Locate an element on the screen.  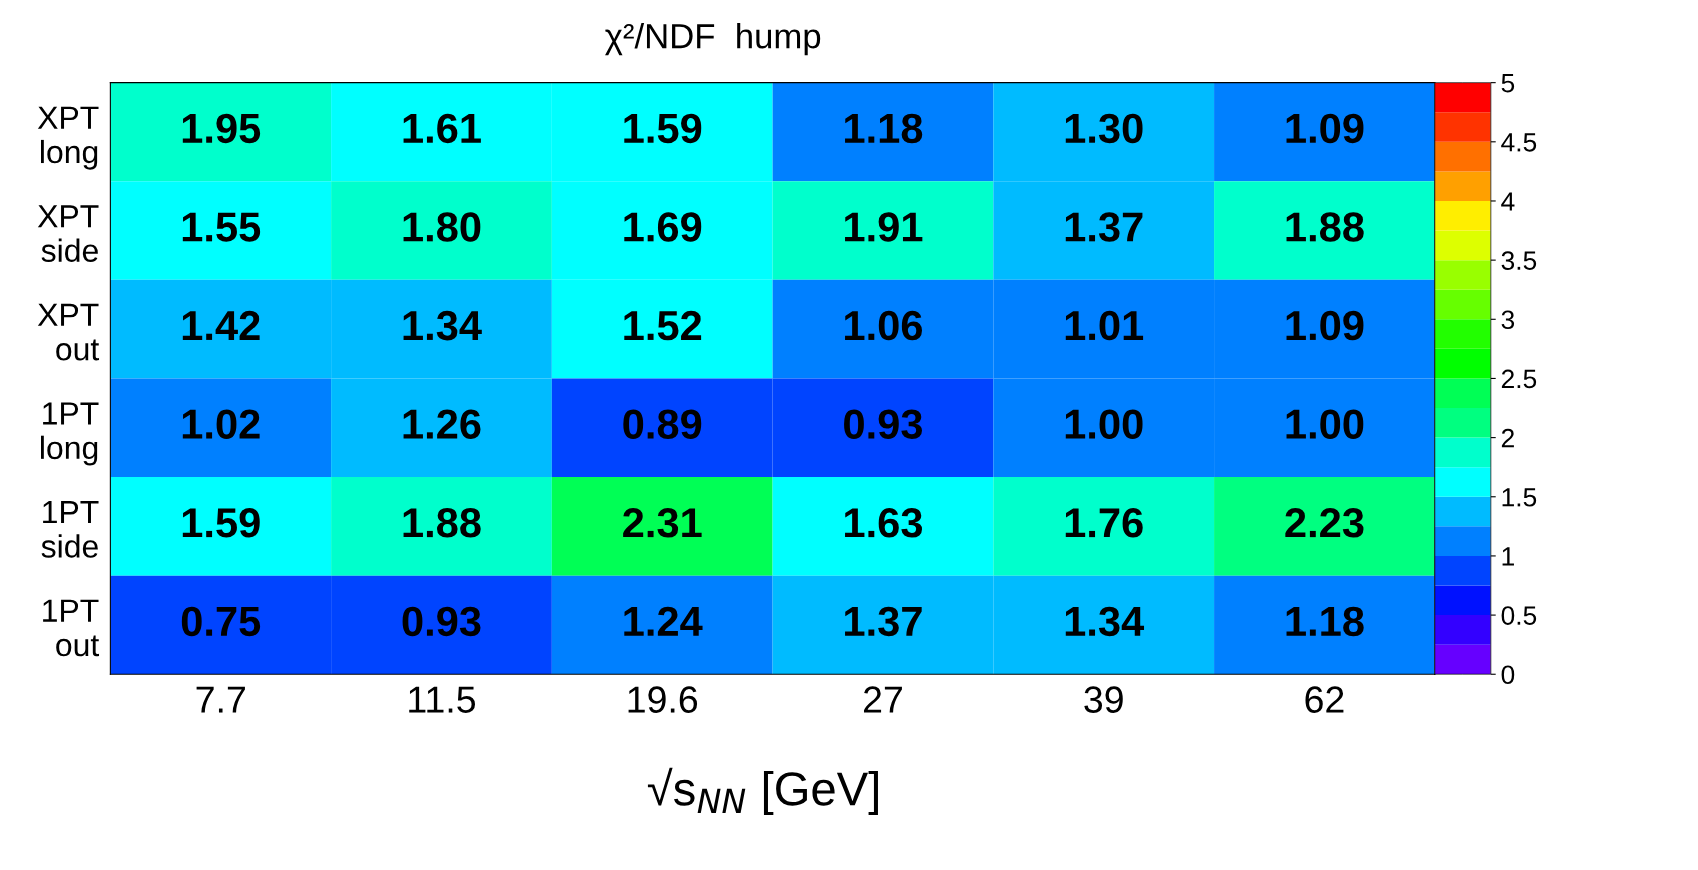
data-label: 1.76 is located at coordinates (1104, 523).